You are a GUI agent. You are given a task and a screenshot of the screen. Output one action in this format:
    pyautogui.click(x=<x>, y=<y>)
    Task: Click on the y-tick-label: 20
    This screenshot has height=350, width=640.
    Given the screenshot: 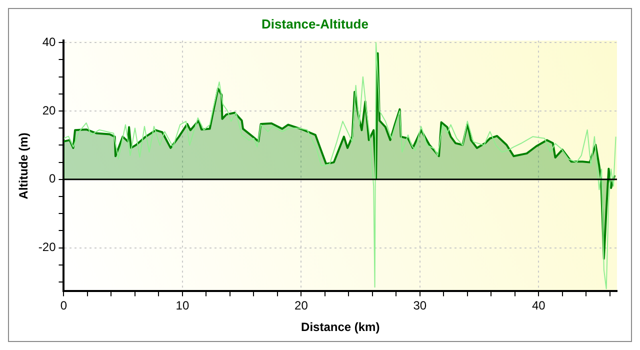 What is the action you would take?
    pyautogui.click(x=49, y=110)
    